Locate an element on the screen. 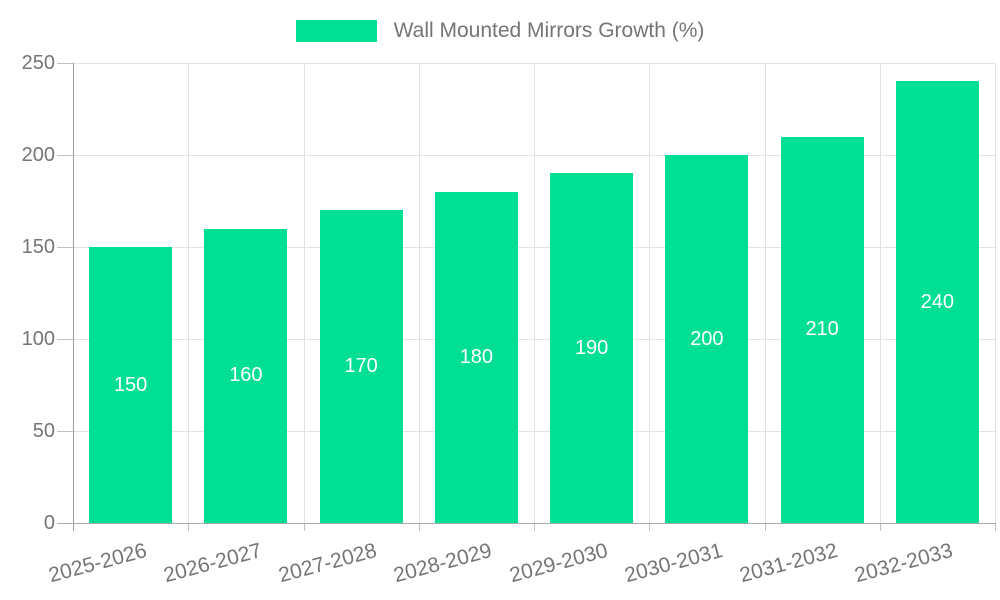 The width and height of the screenshot is (1000, 600). bar-value-label: 210 is located at coordinates (822, 329).